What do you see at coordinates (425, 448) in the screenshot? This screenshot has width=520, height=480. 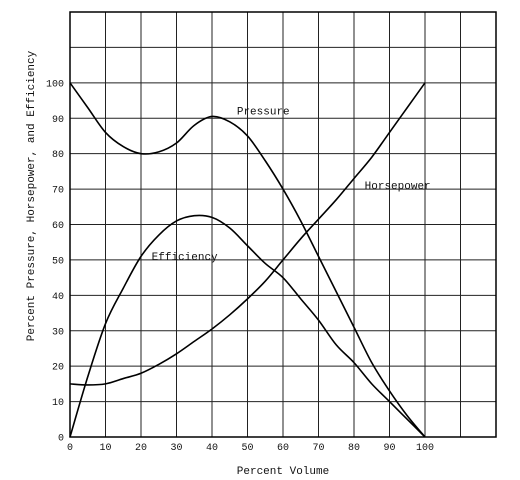 I see `x-tick-label: 100` at bounding box center [425, 448].